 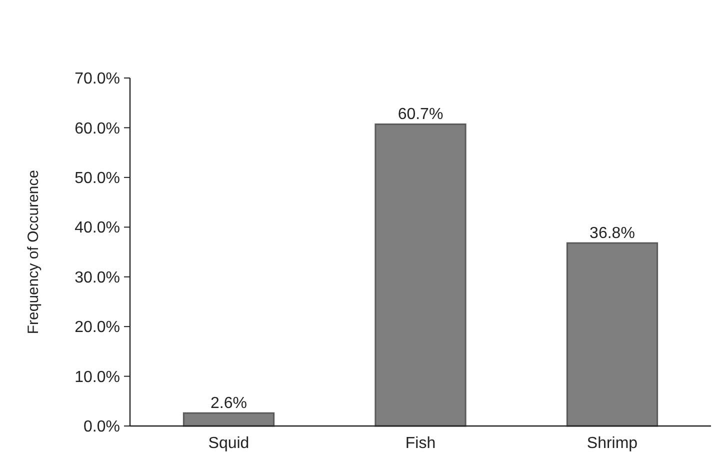 I want to click on y-tick-label: 70.0%, so click(x=97, y=79).